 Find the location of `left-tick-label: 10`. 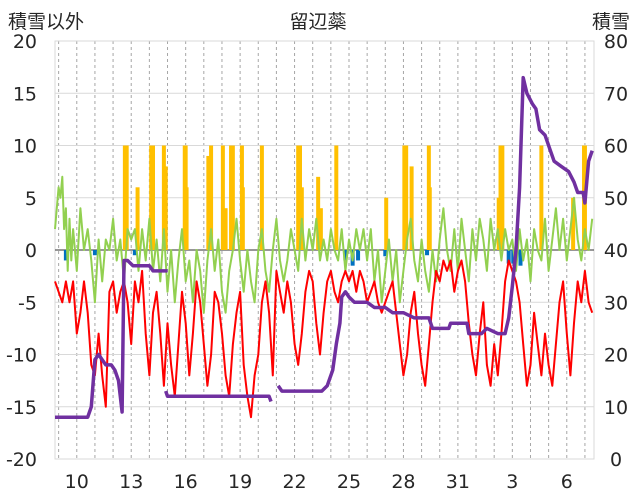

left-tick-label: 10 is located at coordinates (25, 147).